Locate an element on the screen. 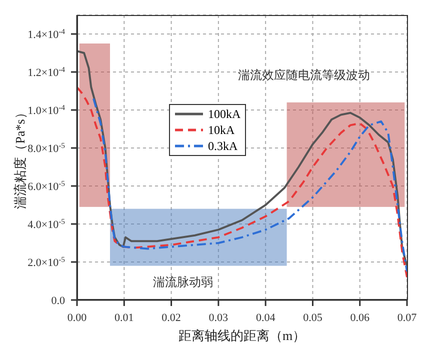 This screenshot has height=346, width=431. y-tick-label: 6.0×10$^{-5}$ is located at coordinates (47, 185).